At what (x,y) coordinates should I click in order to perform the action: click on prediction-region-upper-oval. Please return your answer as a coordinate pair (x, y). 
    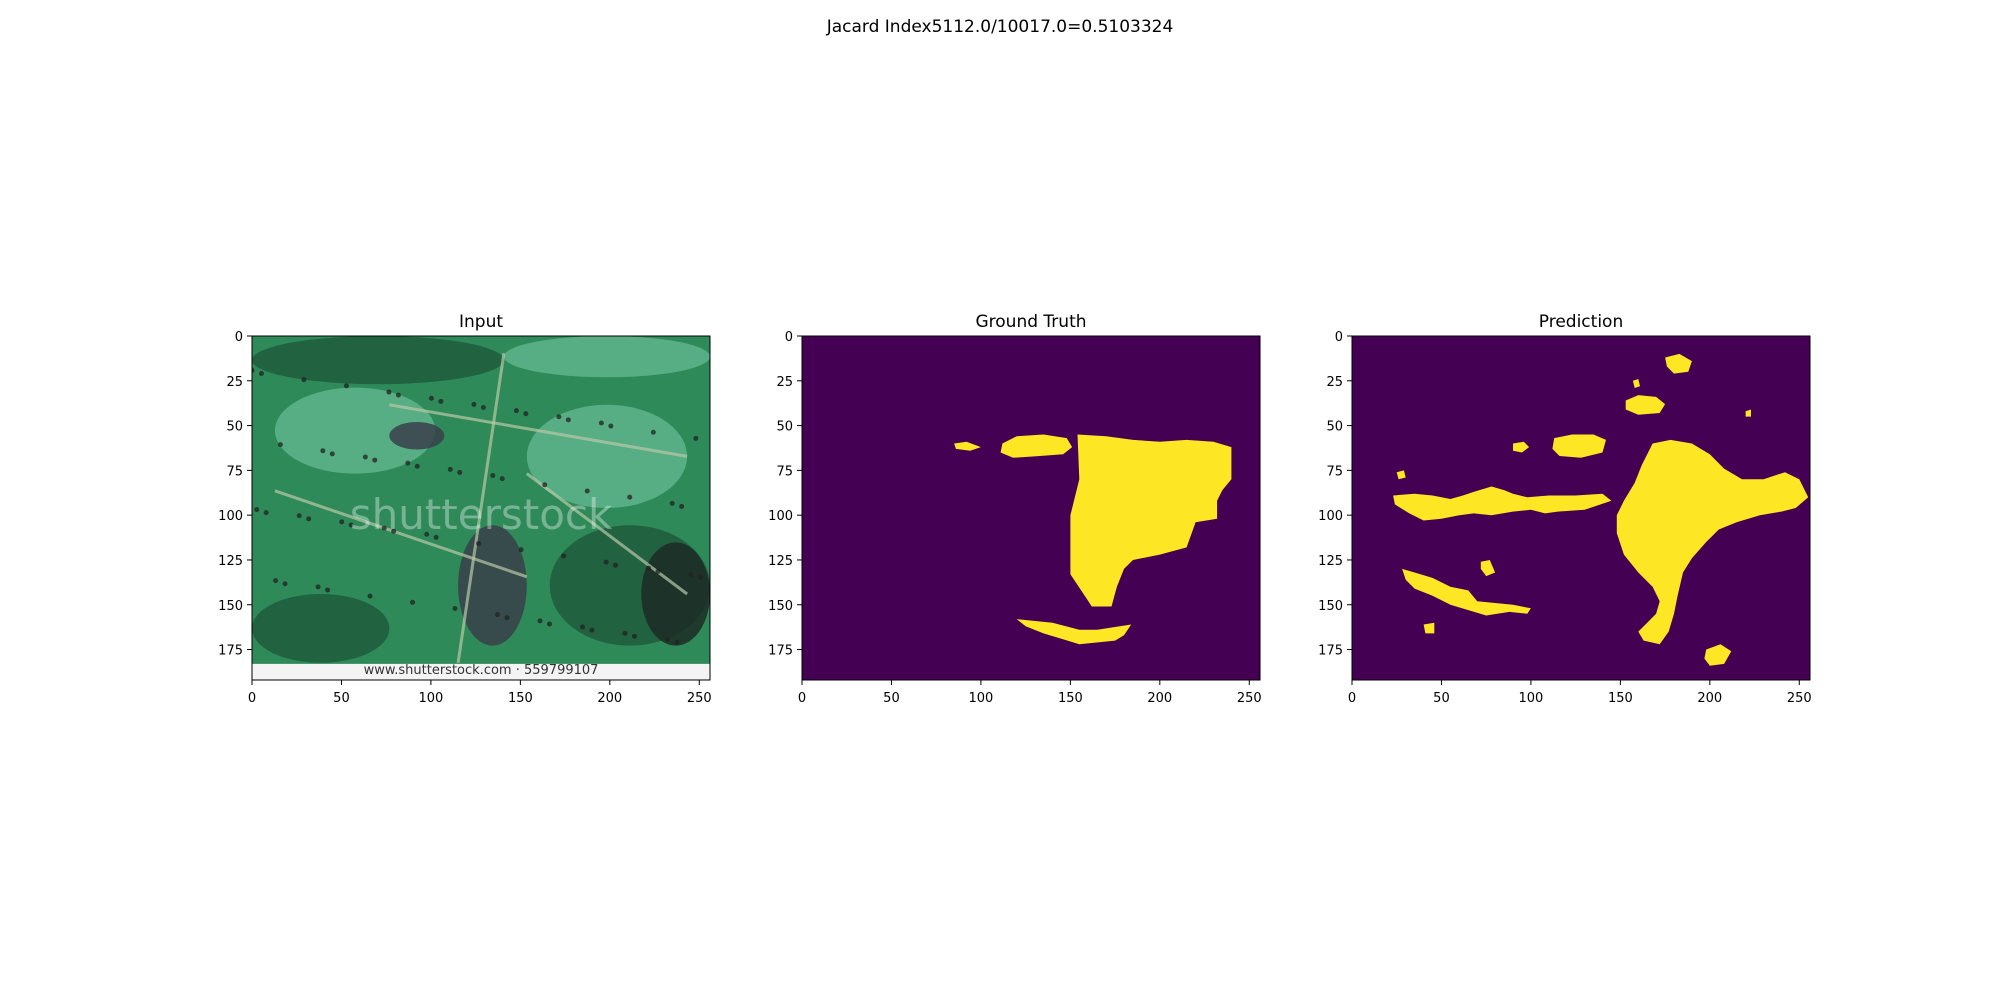
    Looking at the image, I should click on (1645, 405).